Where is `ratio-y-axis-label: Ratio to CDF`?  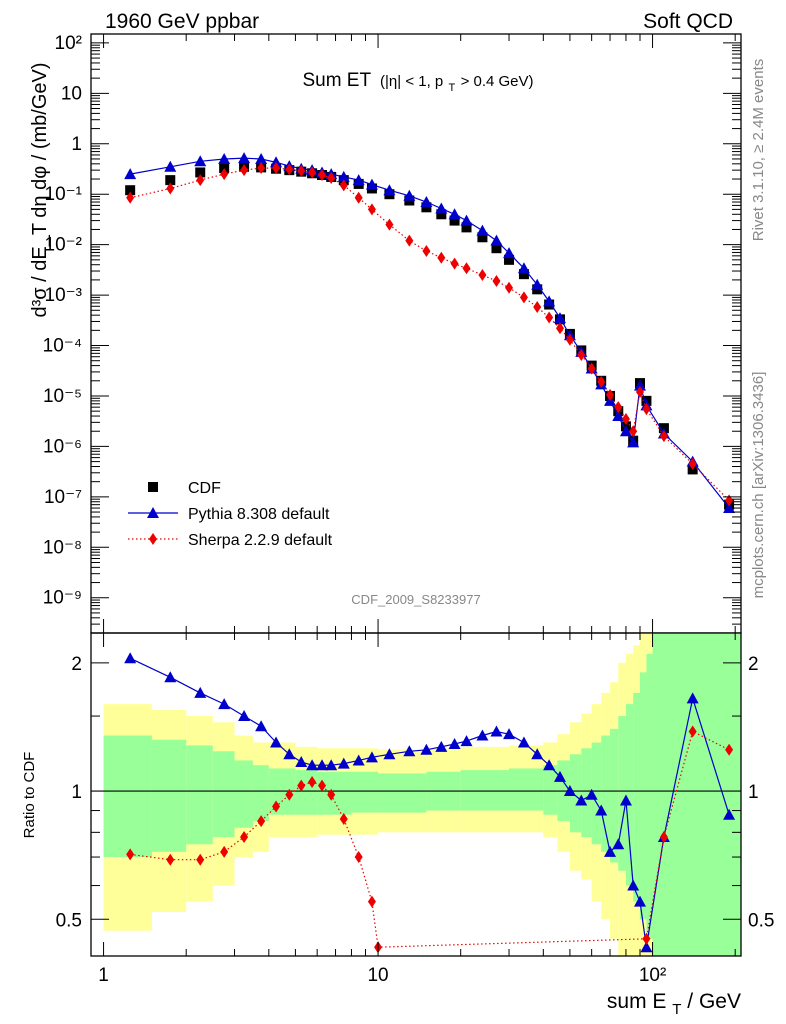
ratio-y-axis-label: Ratio to CDF is located at coordinates (29, 795).